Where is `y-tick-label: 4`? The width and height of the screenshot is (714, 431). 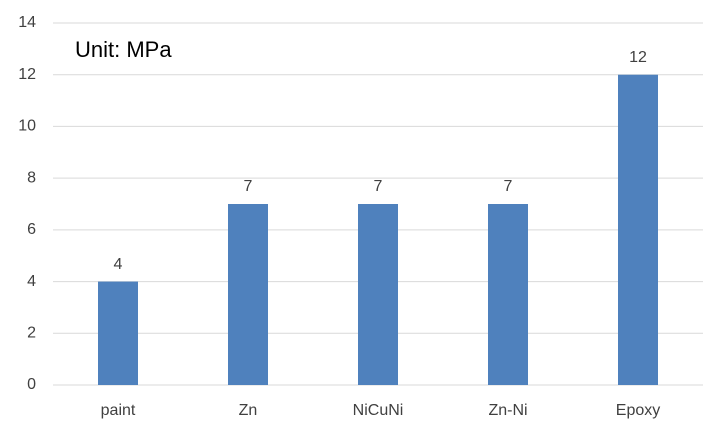 y-tick-label: 4 is located at coordinates (31, 281).